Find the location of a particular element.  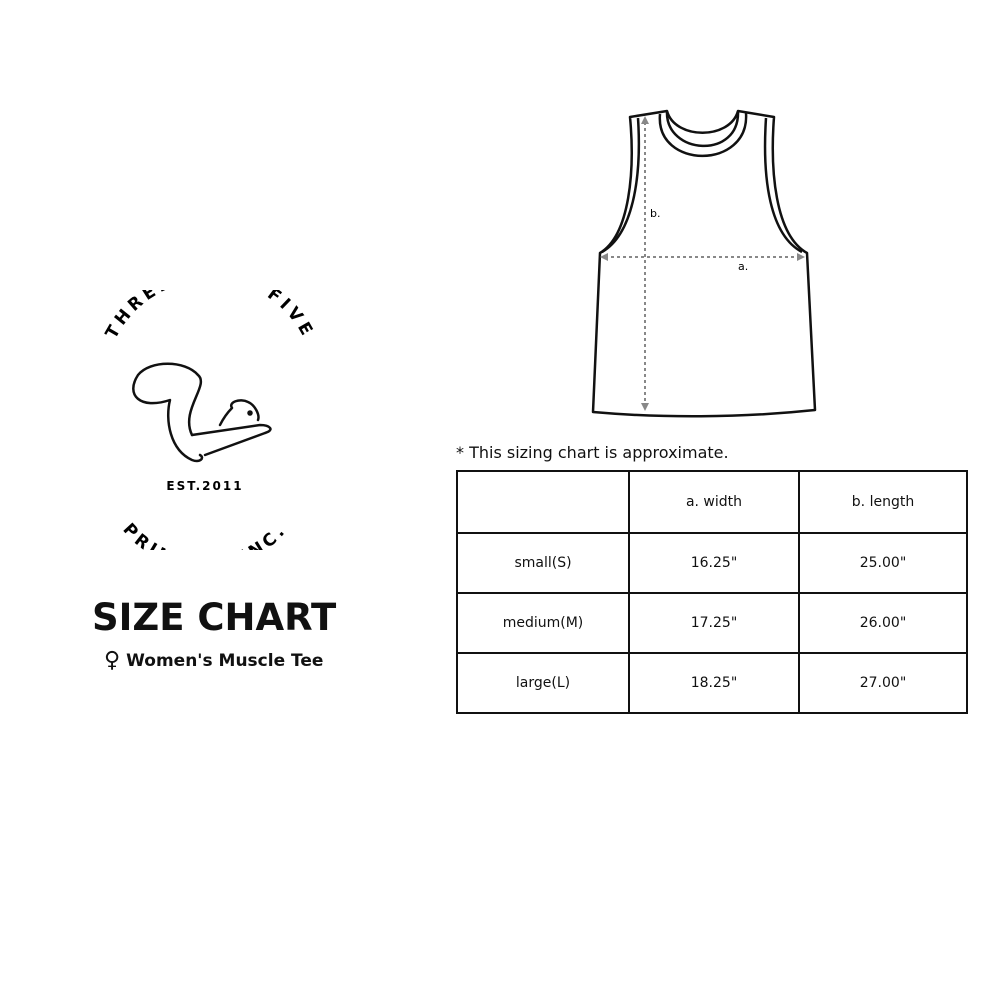

svg-text: THREE SIXTY FIVE is located at coordinates (210, 316).